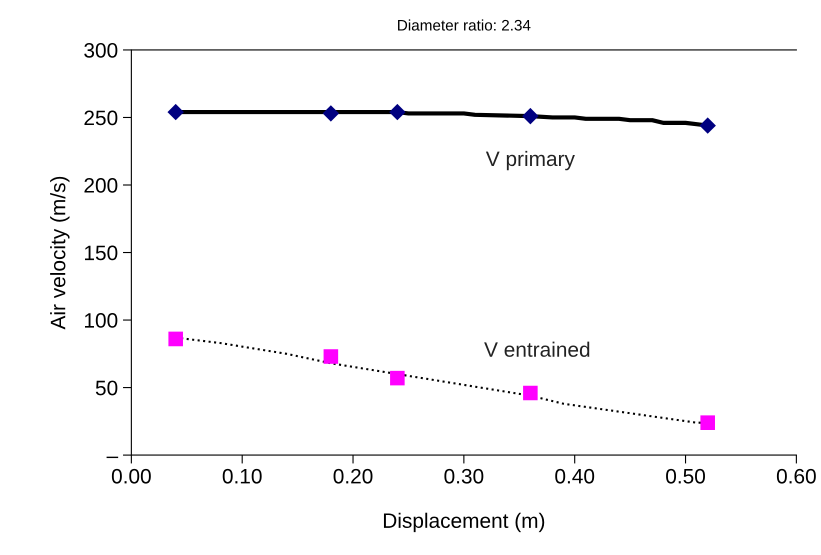 This screenshot has height=555, width=821. What do you see at coordinates (464, 522) in the screenshot?
I see `x-axis-title: Displacement (m)` at bounding box center [464, 522].